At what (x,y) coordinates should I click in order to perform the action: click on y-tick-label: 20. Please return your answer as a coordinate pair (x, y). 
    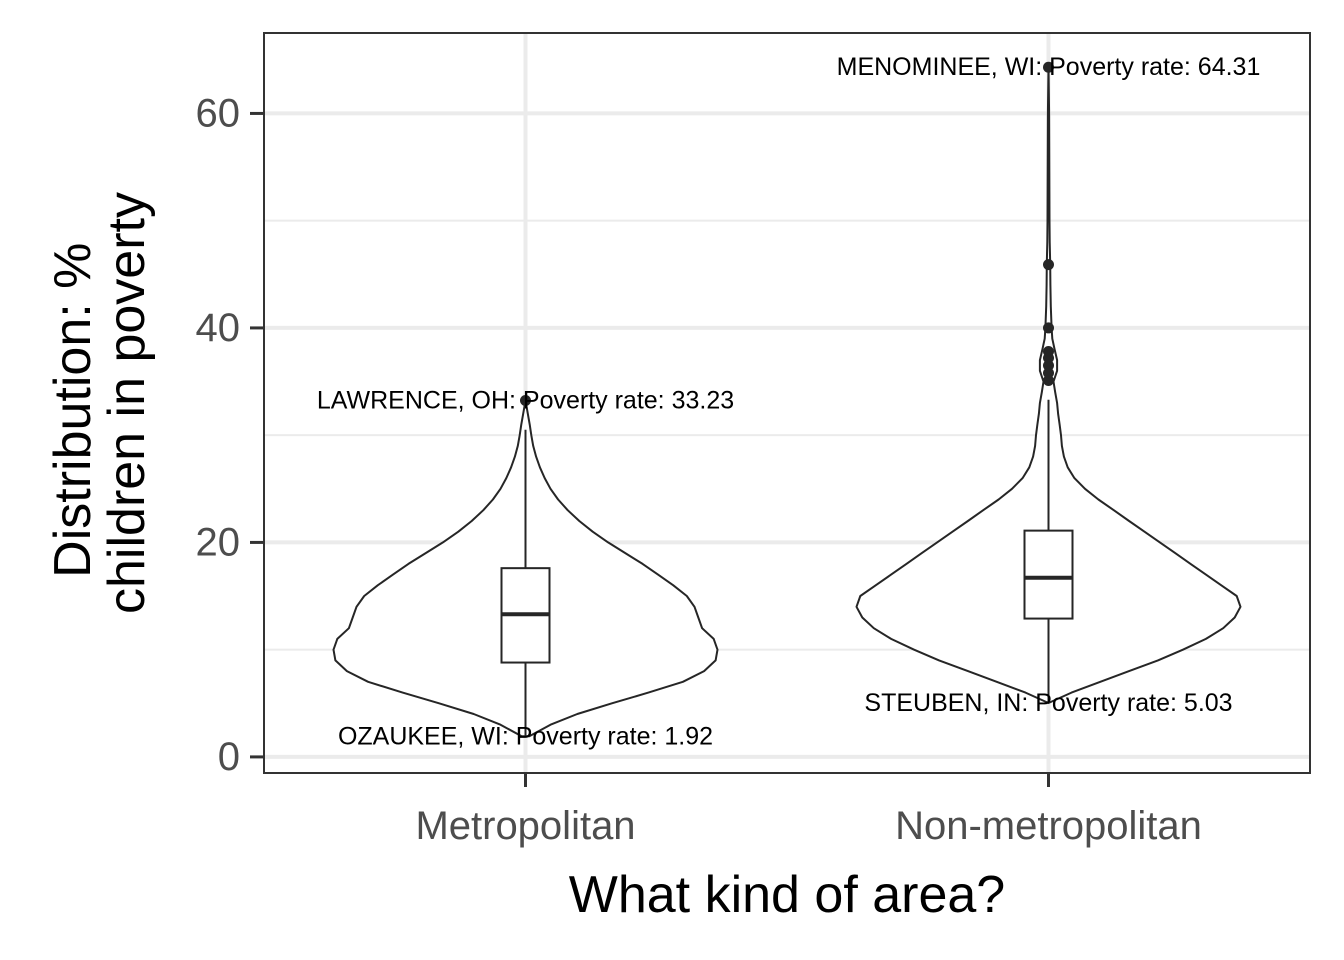
    Looking at the image, I should click on (218, 542).